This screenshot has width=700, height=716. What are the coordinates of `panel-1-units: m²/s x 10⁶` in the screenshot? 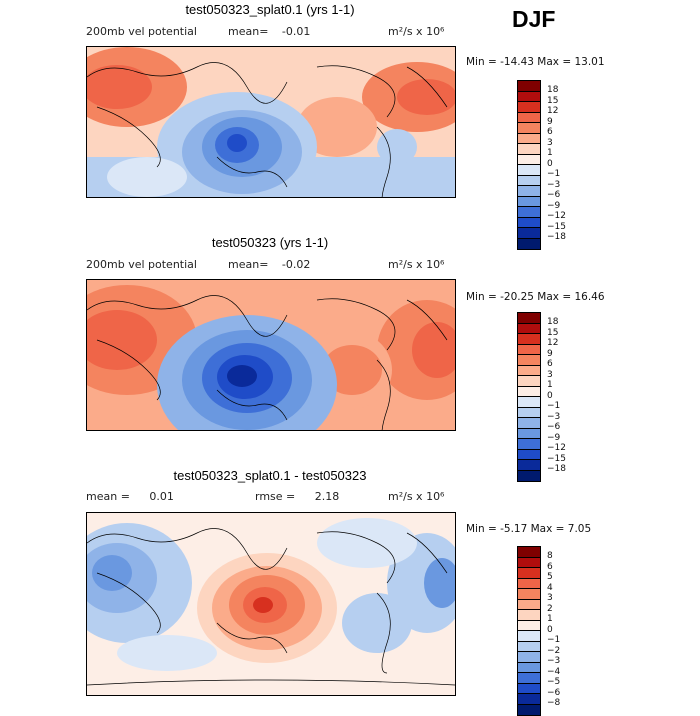 It's located at (416, 31).